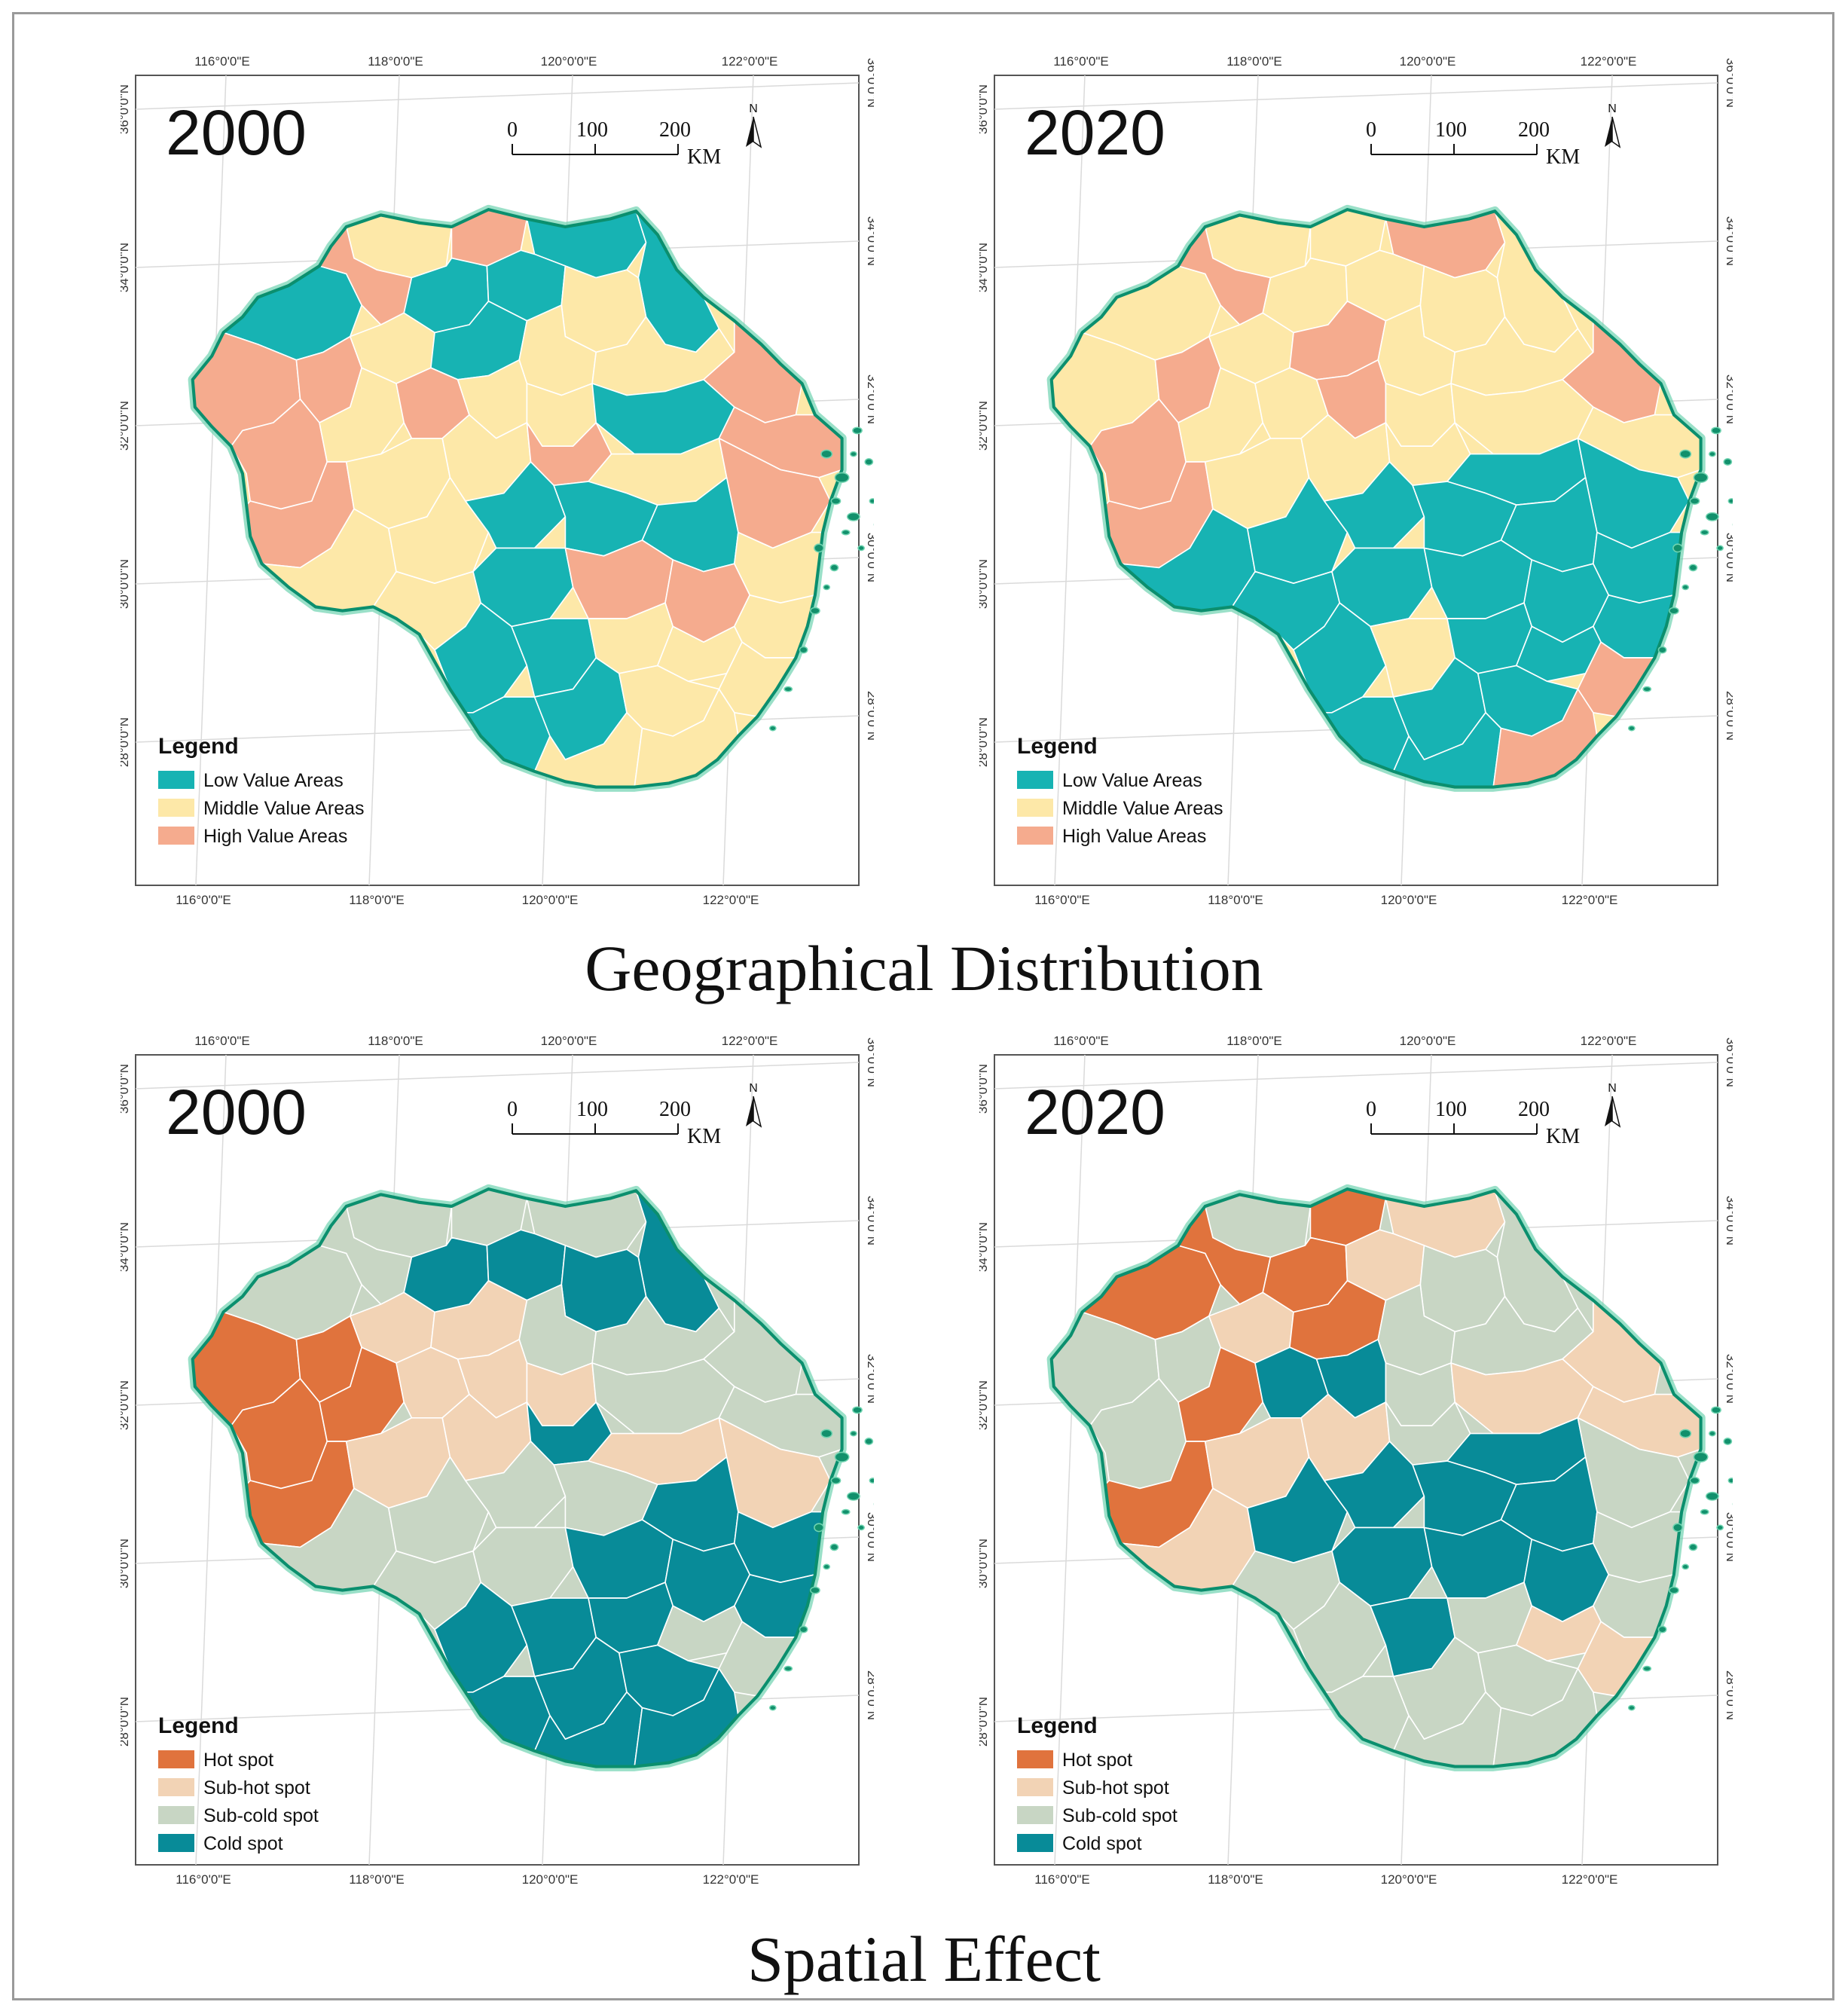 The image size is (1848, 2014). What do you see at coordinates (284, 808) in the screenshot?
I see `legend-label: Middle Value Areas` at bounding box center [284, 808].